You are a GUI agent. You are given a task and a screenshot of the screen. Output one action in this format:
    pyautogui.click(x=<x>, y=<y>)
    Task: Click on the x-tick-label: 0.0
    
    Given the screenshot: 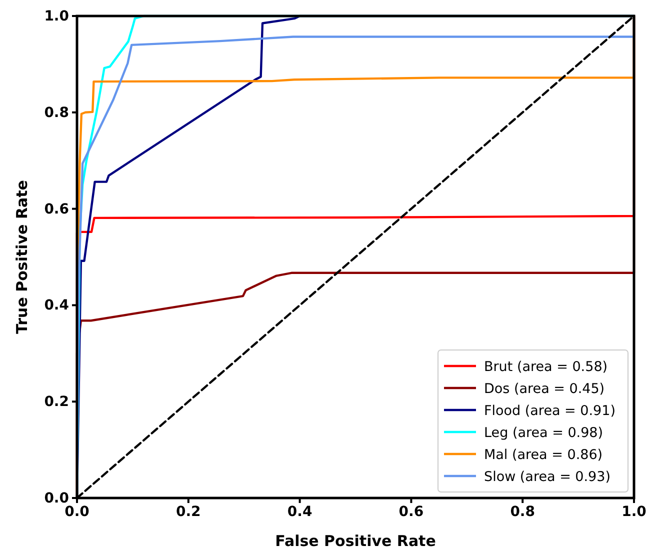 What is the action you would take?
    pyautogui.click(x=77, y=512)
    